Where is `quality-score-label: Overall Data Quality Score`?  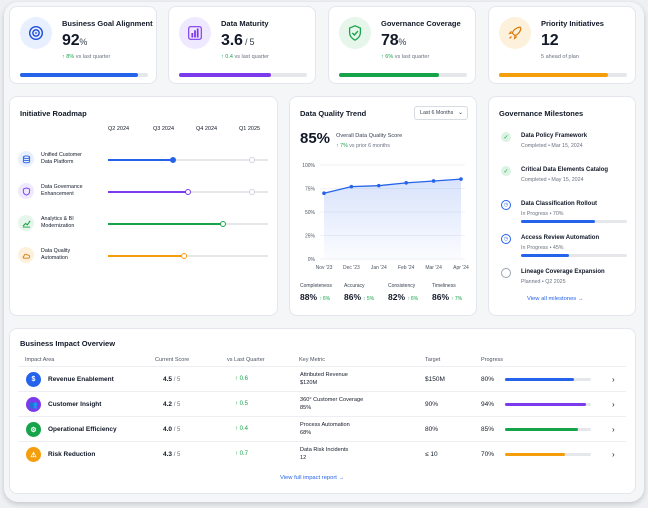 quality-score-label: Overall Data Quality Score is located at coordinates (369, 136).